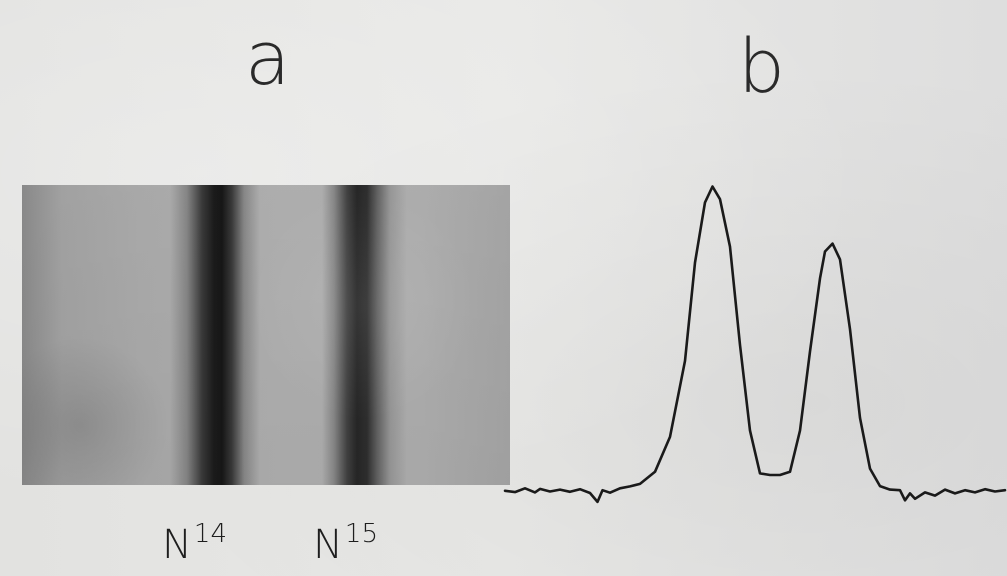 The image size is (1007, 576). Describe the element at coordinates (328, 545) in the screenshot. I see `band-label-n15-isotope: N` at that location.